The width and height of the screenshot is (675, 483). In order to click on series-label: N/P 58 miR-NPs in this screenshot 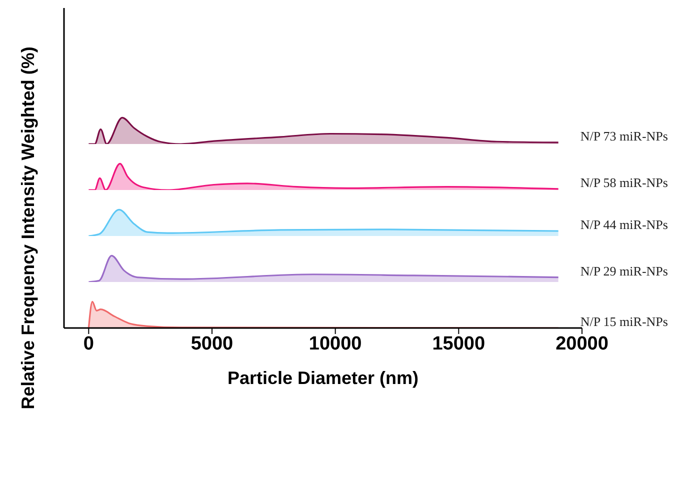, I will do `click(624, 182)`.